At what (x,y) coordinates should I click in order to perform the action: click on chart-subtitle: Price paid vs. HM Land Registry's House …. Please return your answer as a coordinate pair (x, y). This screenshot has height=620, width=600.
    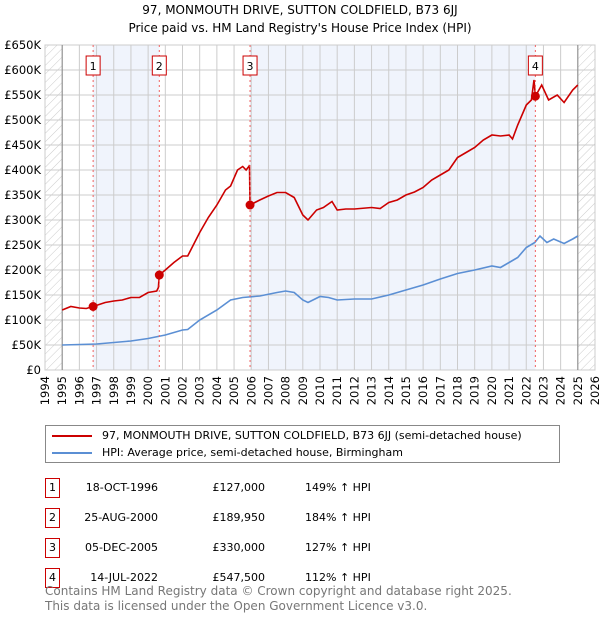
    Looking at the image, I should click on (299, 28).